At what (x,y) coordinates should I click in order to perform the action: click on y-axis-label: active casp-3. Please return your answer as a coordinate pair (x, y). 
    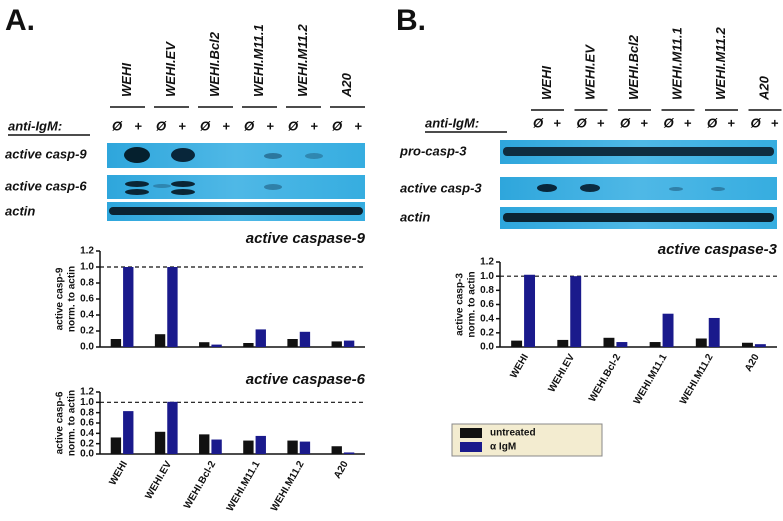
    Looking at the image, I should click on (460, 304).